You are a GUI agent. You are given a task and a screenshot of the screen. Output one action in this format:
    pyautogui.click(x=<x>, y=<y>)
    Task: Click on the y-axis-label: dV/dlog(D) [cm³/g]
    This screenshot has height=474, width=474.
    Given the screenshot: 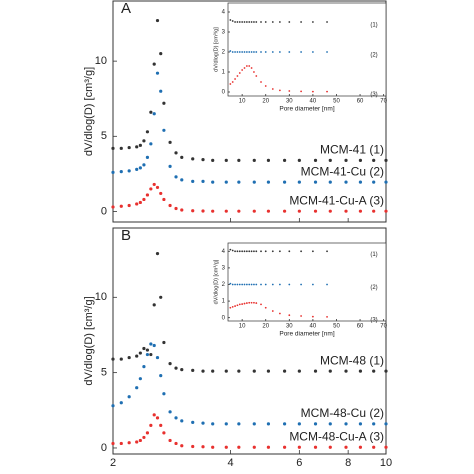 What is the action you would take?
    pyautogui.click(x=216, y=49)
    